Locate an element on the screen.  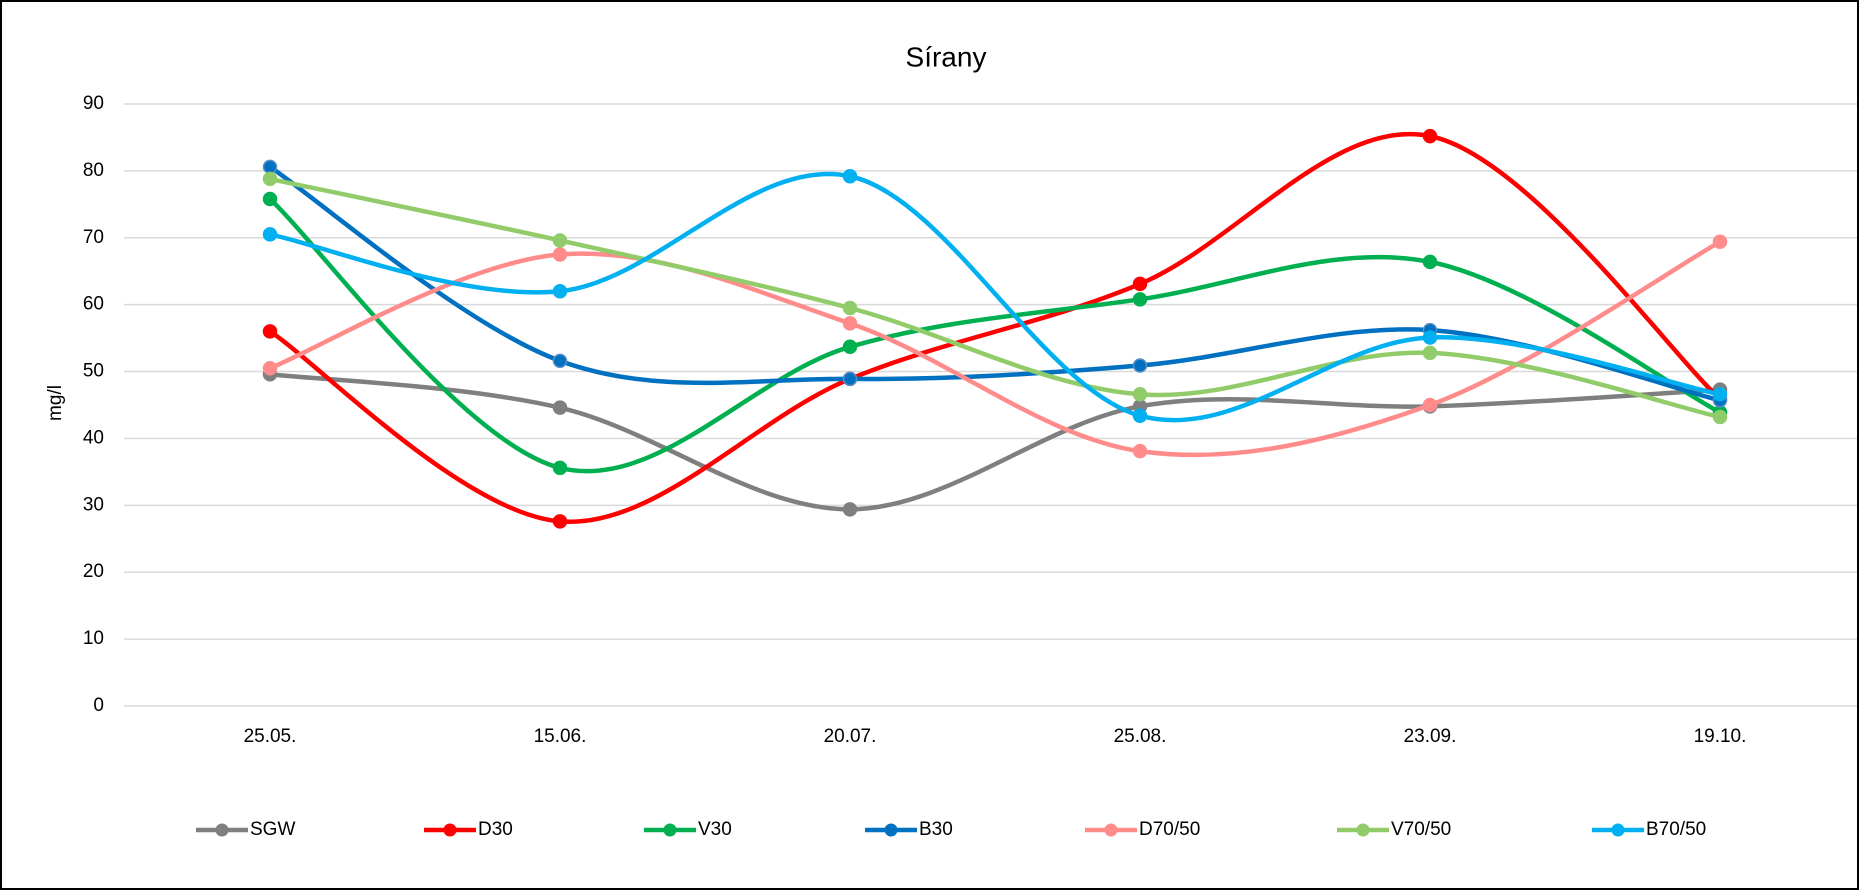
legend-label: V30 is located at coordinates (715, 829).